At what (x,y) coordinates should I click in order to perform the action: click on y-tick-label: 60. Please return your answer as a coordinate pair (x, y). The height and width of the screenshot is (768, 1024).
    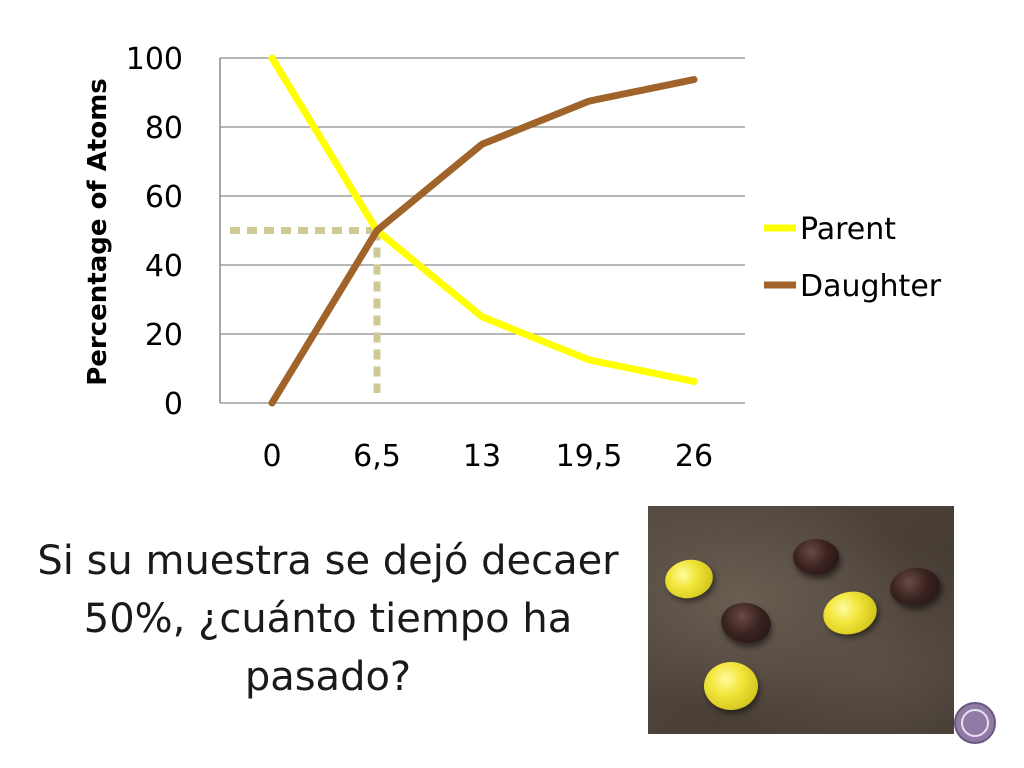
    Looking at the image, I should click on (164, 197).